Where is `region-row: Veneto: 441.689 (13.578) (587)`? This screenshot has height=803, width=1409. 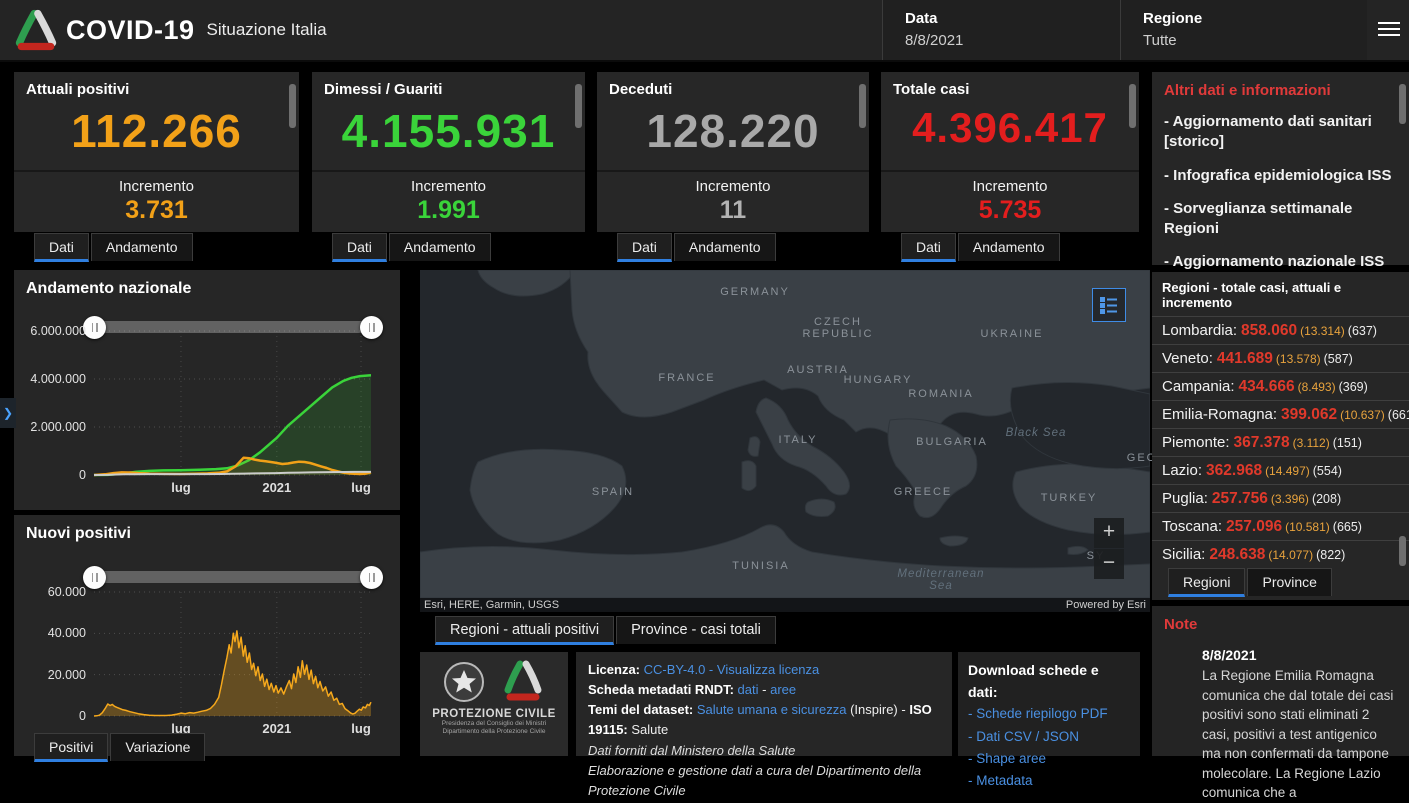
region-row: Veneto: 441.689 (13.578) (587) is located at coordinates (1280, 358).